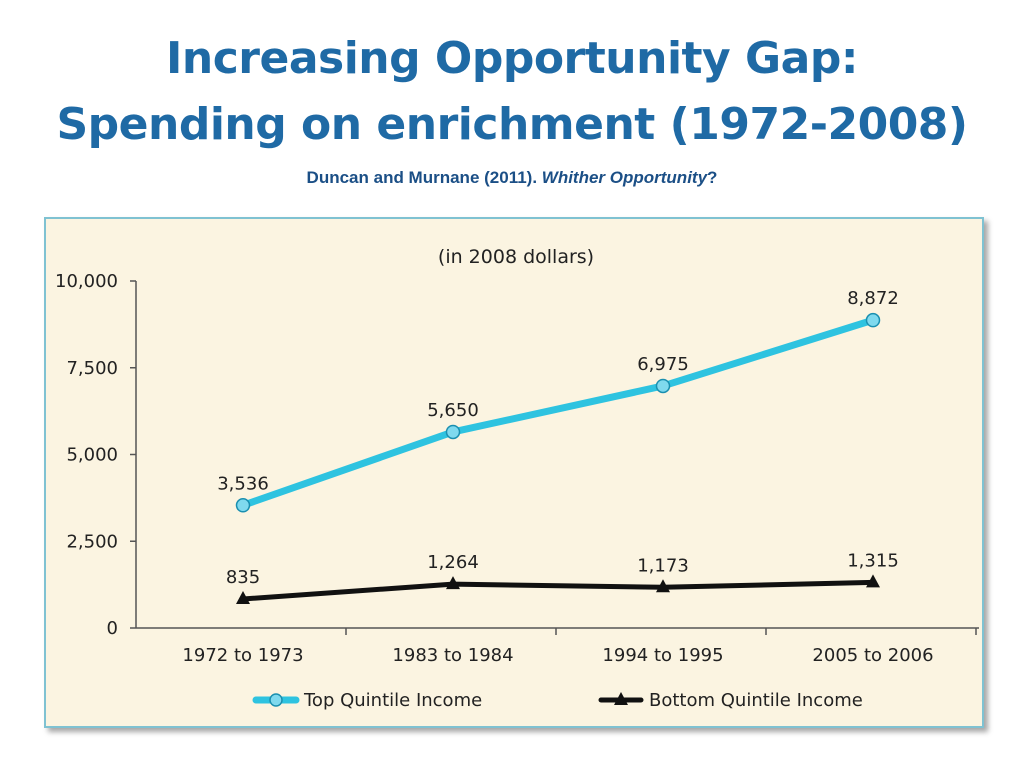 The image size is (1024, 768). I want to click on y-tick-label: 2,500, so click(92, 541).